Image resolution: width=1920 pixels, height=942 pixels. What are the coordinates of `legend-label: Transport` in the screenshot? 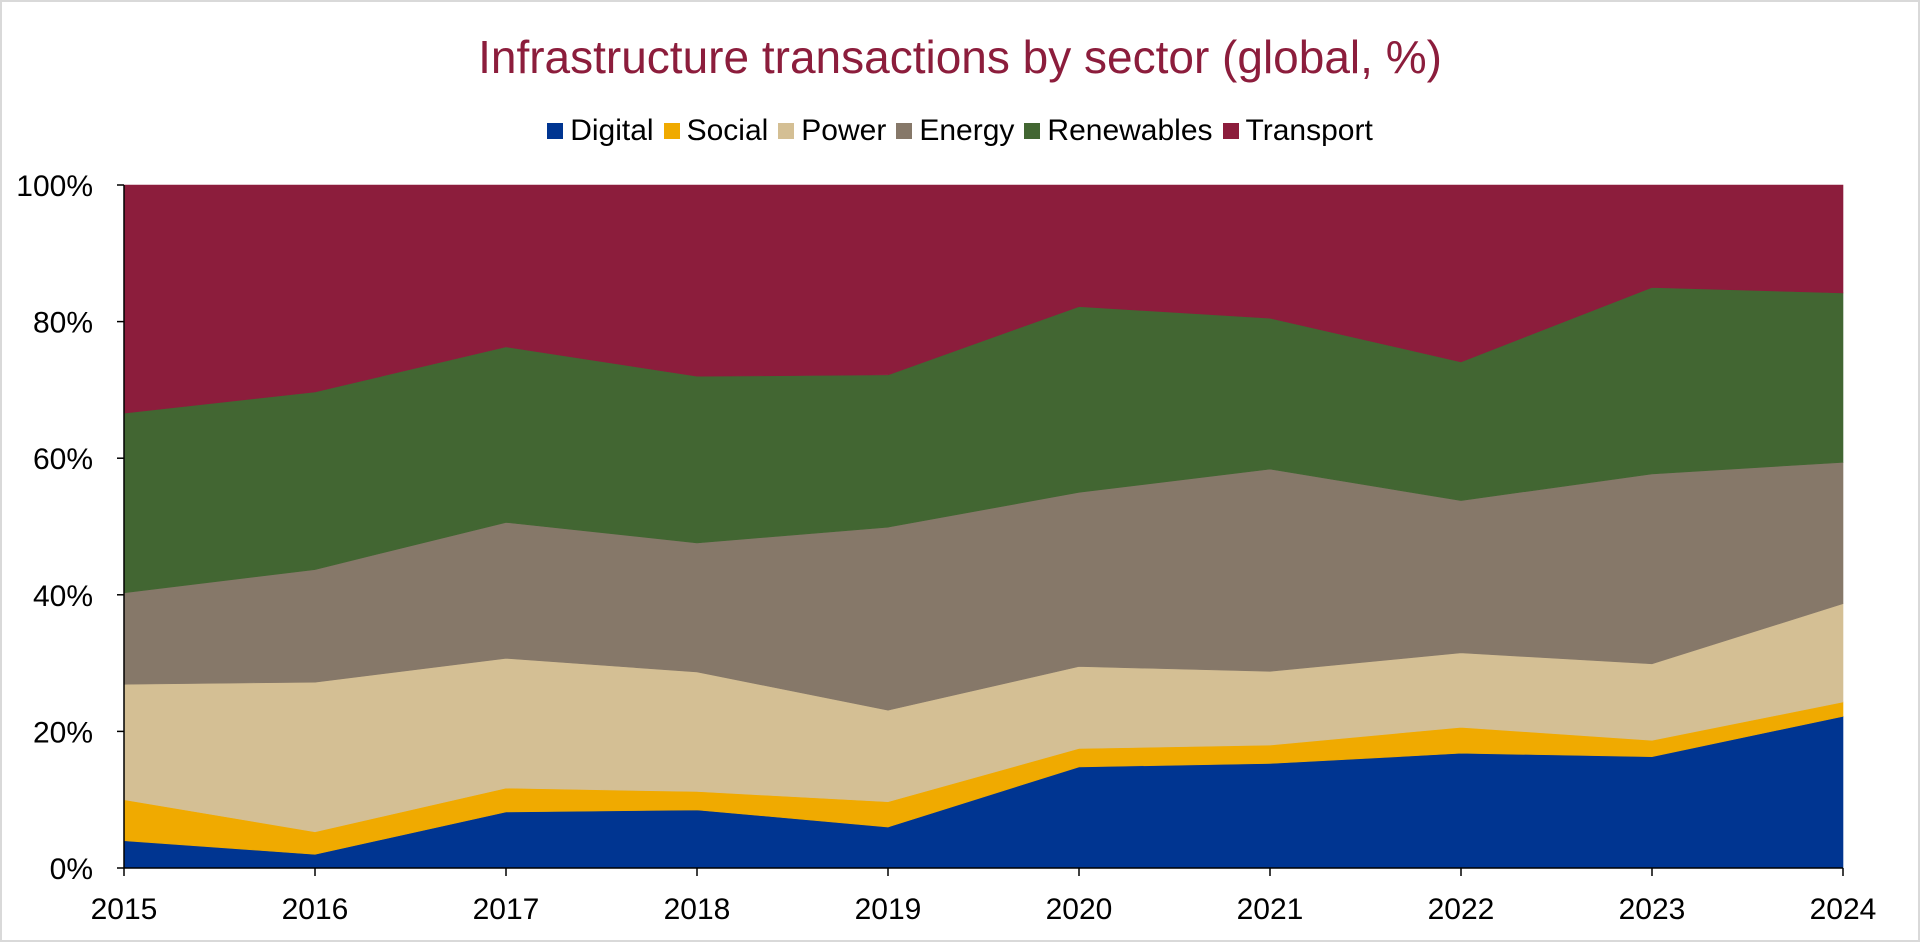 It's located at (1309, 130).